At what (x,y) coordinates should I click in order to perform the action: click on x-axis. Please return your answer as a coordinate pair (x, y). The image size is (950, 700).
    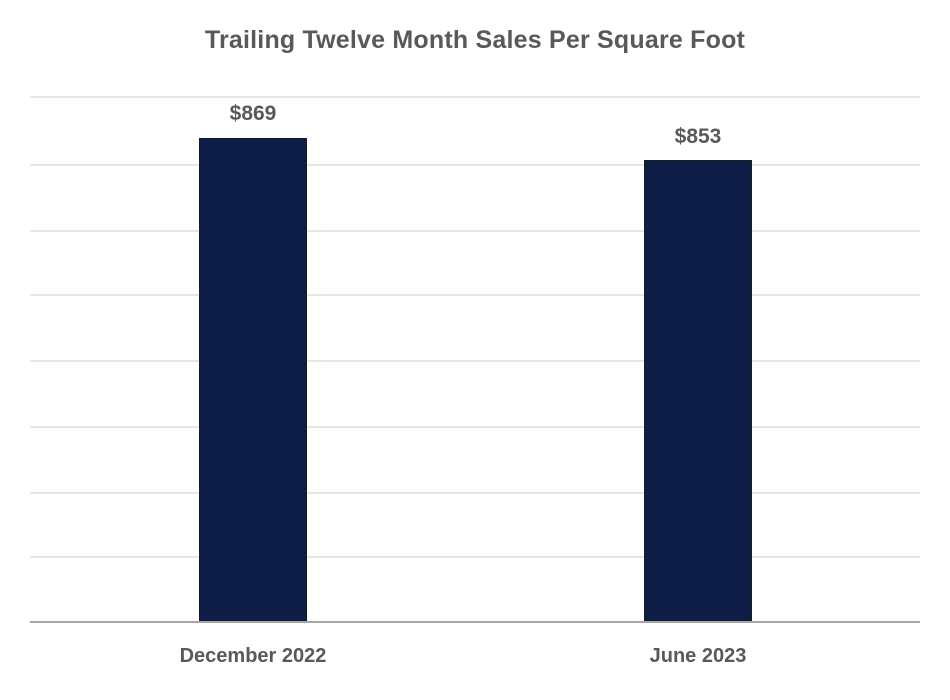
    Looking at the image, I should click on (475, 622).